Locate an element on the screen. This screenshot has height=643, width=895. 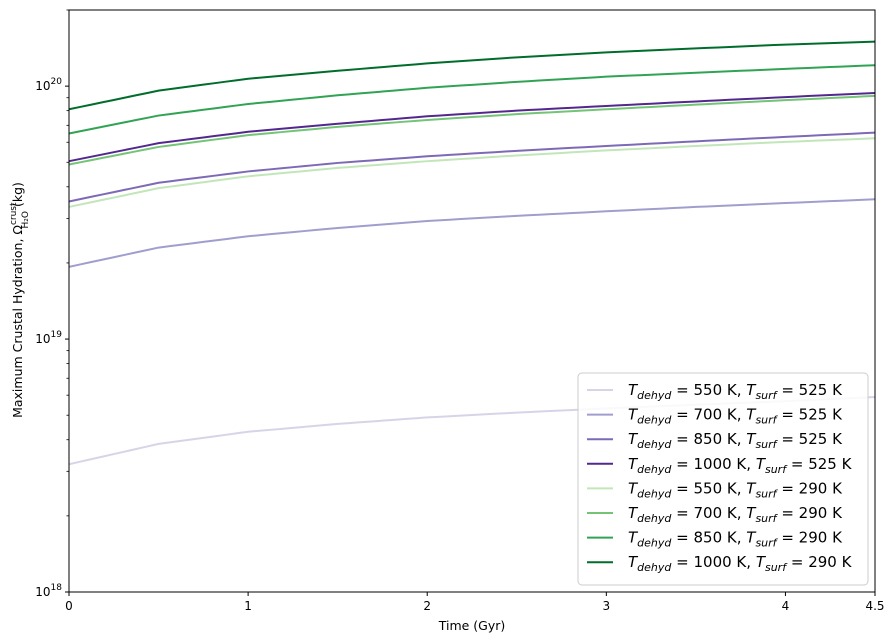
x-axis: 0 1 2 3 4 4.5 is located at coordinates (475, 602).